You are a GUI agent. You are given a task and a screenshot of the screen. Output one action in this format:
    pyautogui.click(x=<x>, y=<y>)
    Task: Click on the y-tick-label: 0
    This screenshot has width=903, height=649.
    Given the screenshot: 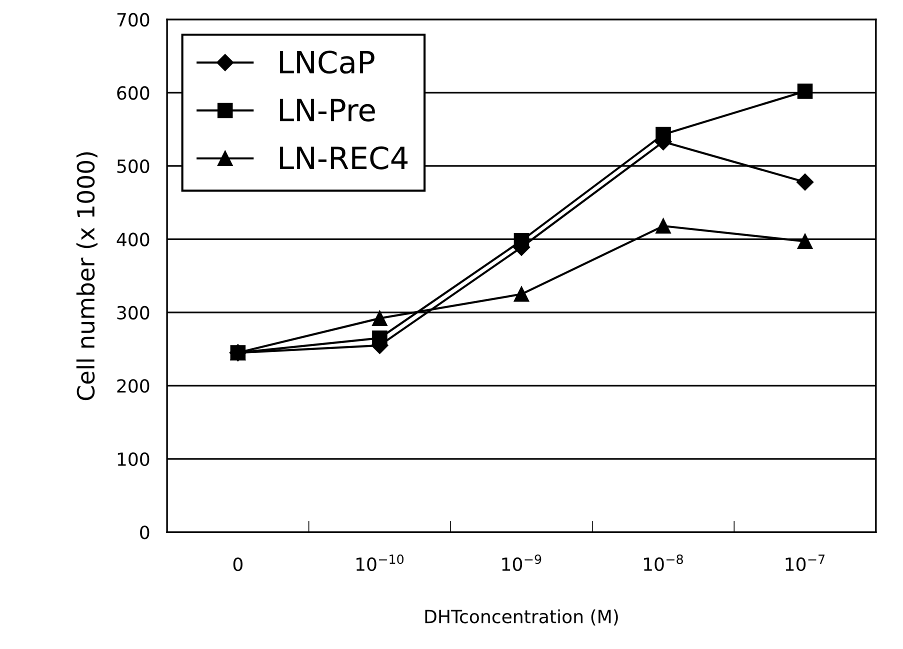 What is the action you would take?
    pyautogui.click(x=145, y=533)
    